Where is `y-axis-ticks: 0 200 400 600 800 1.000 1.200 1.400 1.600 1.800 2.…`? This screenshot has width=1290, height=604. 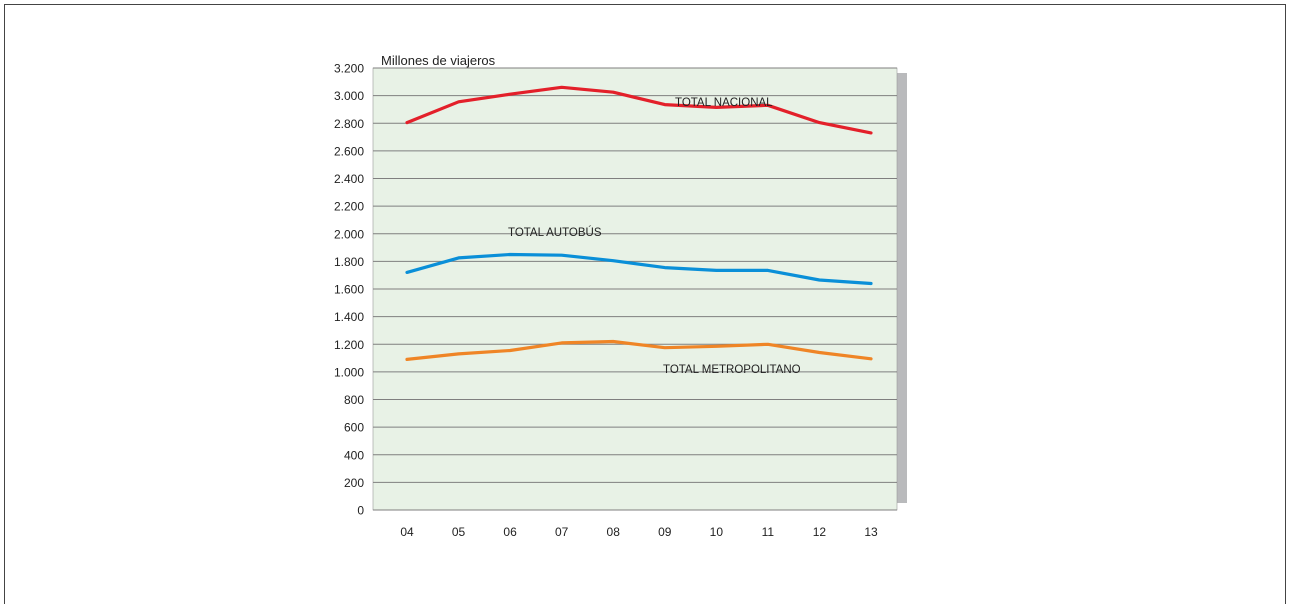 y-axis-ticks: 0 200 400 600 800 1.000 1.200 1.400 1.600 1.800 2.… is located at coordinates (349, 290).